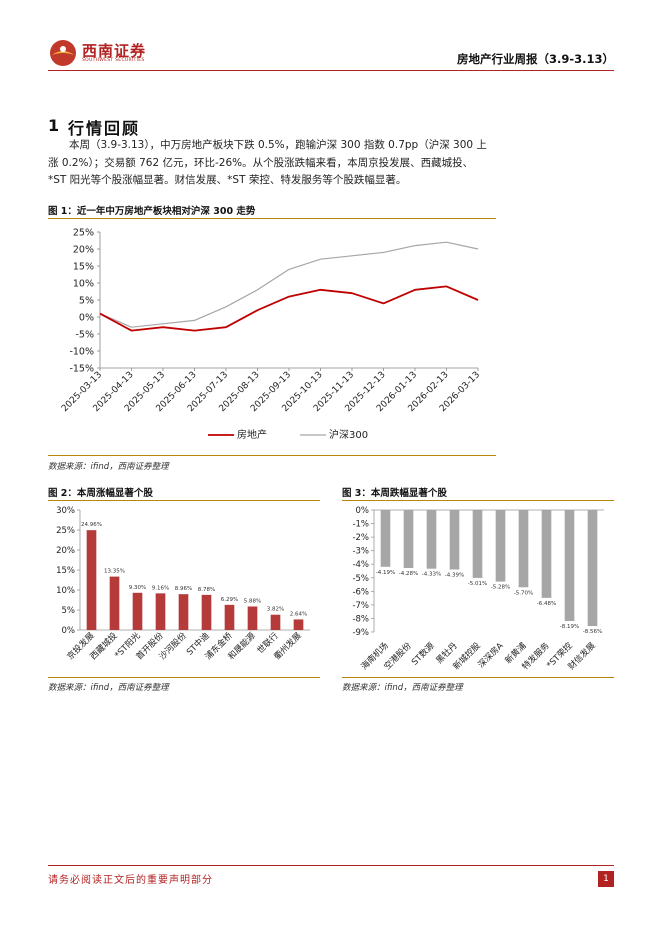  Describe the element at coordinates (184, 677) in the screenshot. I see `figure2-bottom-rule` at that location.